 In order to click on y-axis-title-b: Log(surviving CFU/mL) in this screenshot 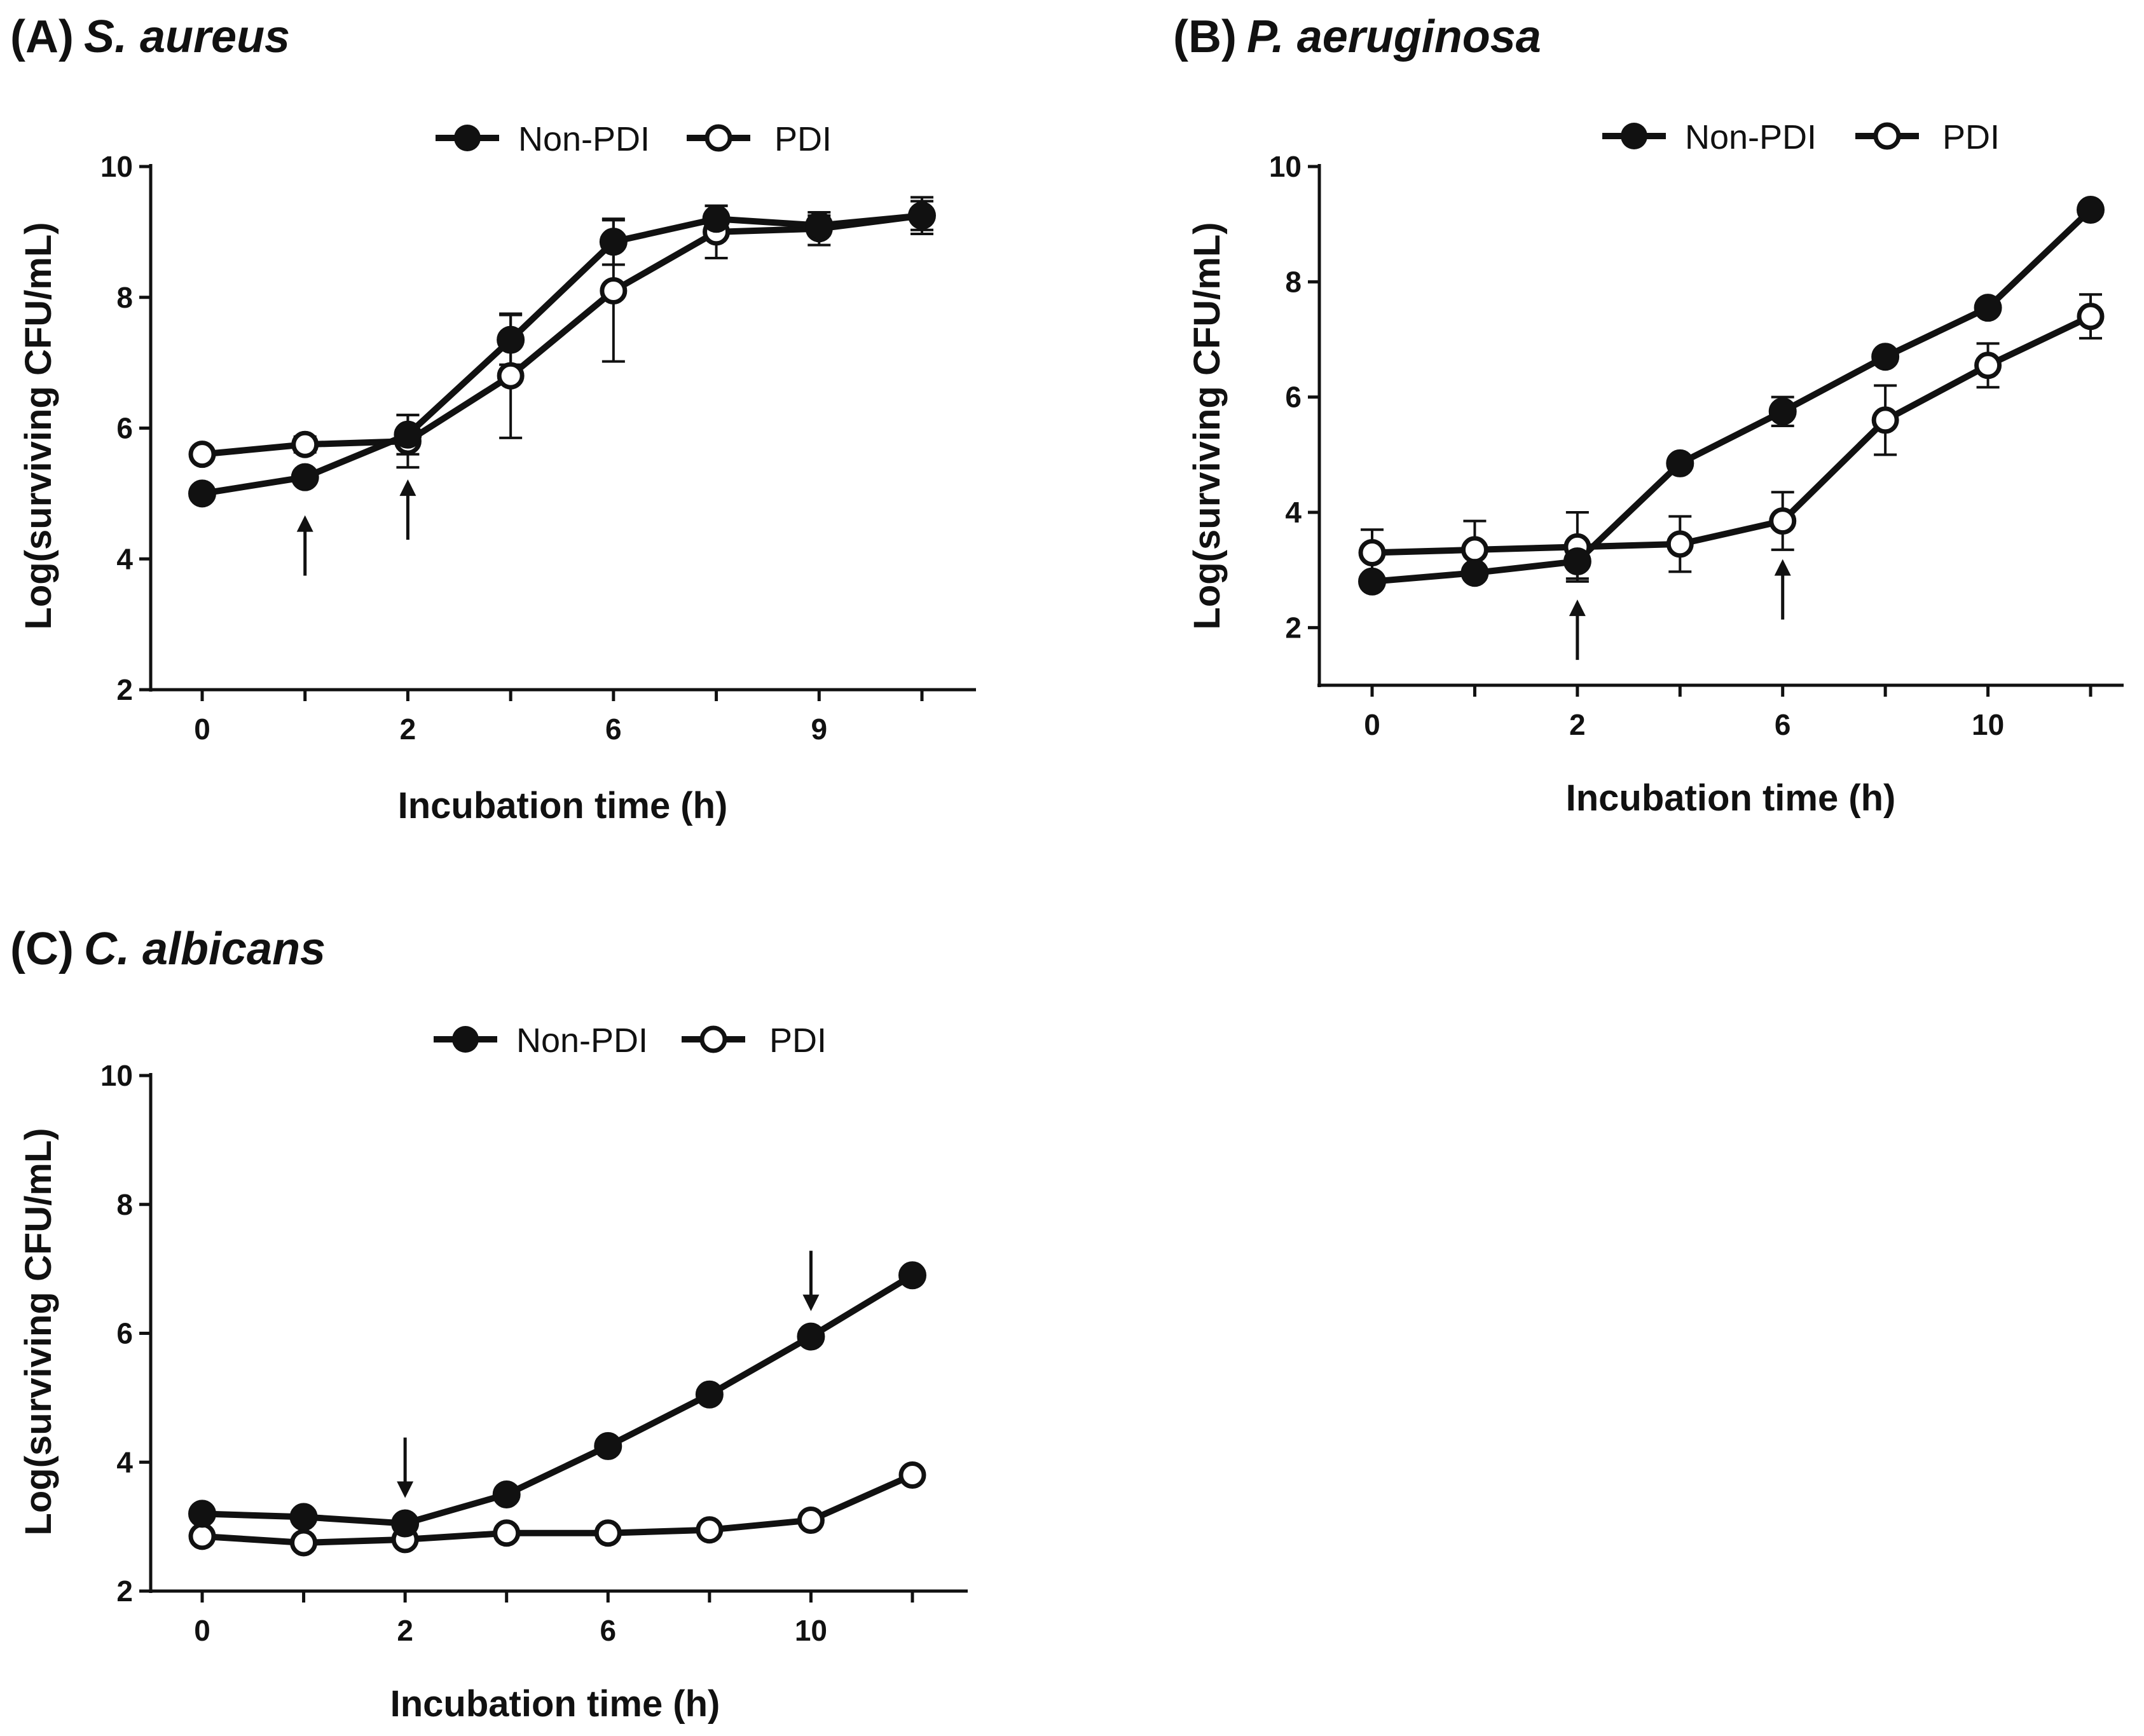, I will do `click(1207, 425)`.